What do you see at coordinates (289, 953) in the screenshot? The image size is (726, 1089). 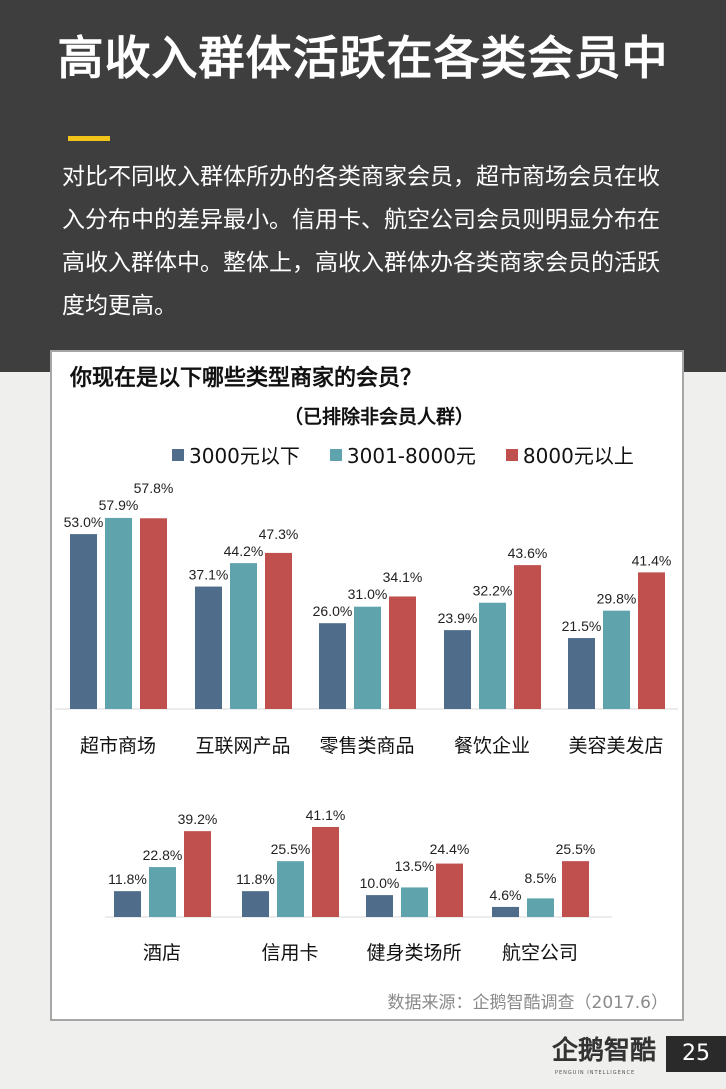 I see `category-label: 信用卡` at bounding box center [289, 953].